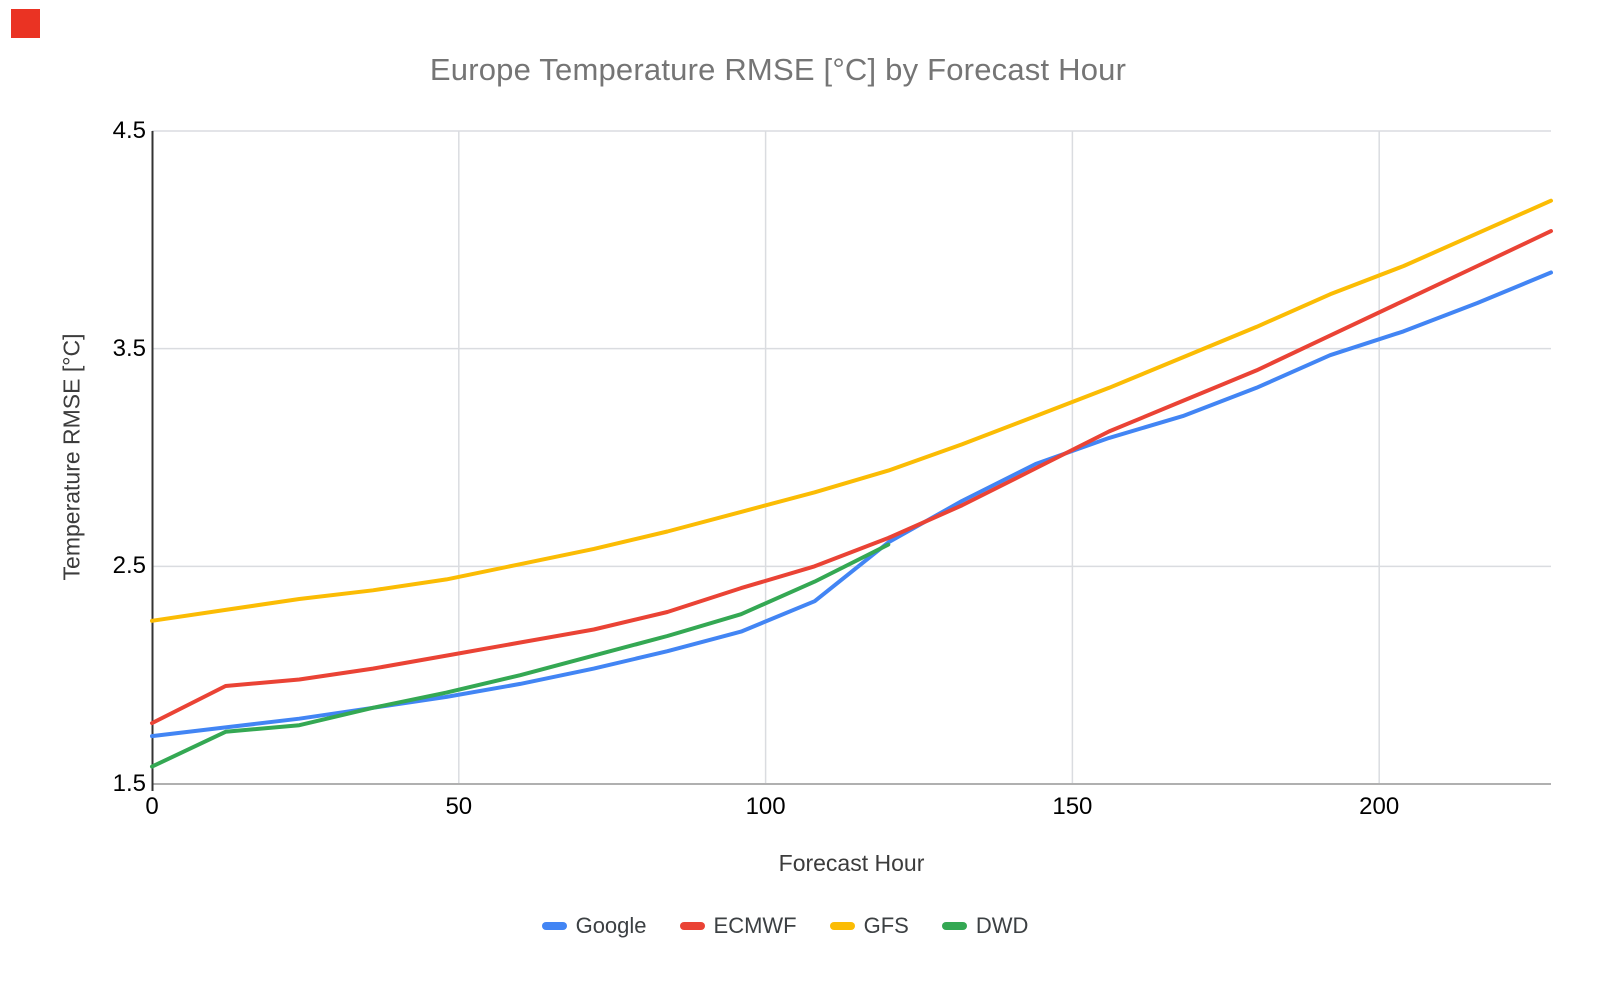 The image size is (1600, 989). I want to click on y-tick-label: 2.5, so click(129, 566).